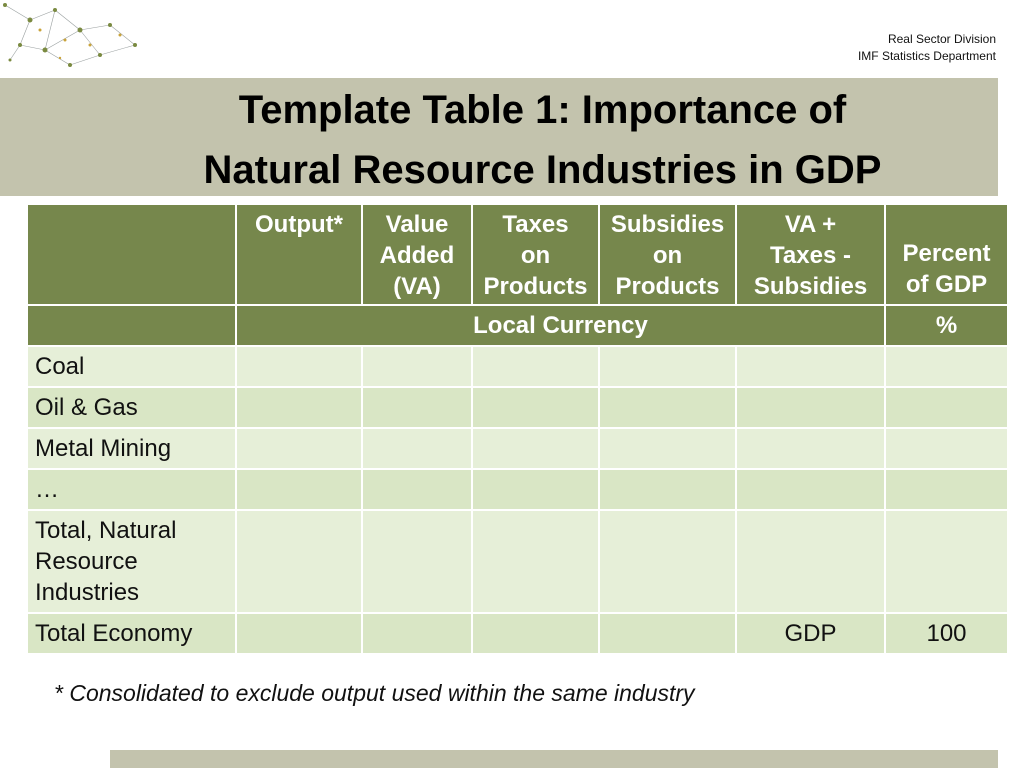 Image resolution: width=1024 pixels, height=768 pixels. I want to click on column-header-taxes: Taxes on Products, so click(535, 254).